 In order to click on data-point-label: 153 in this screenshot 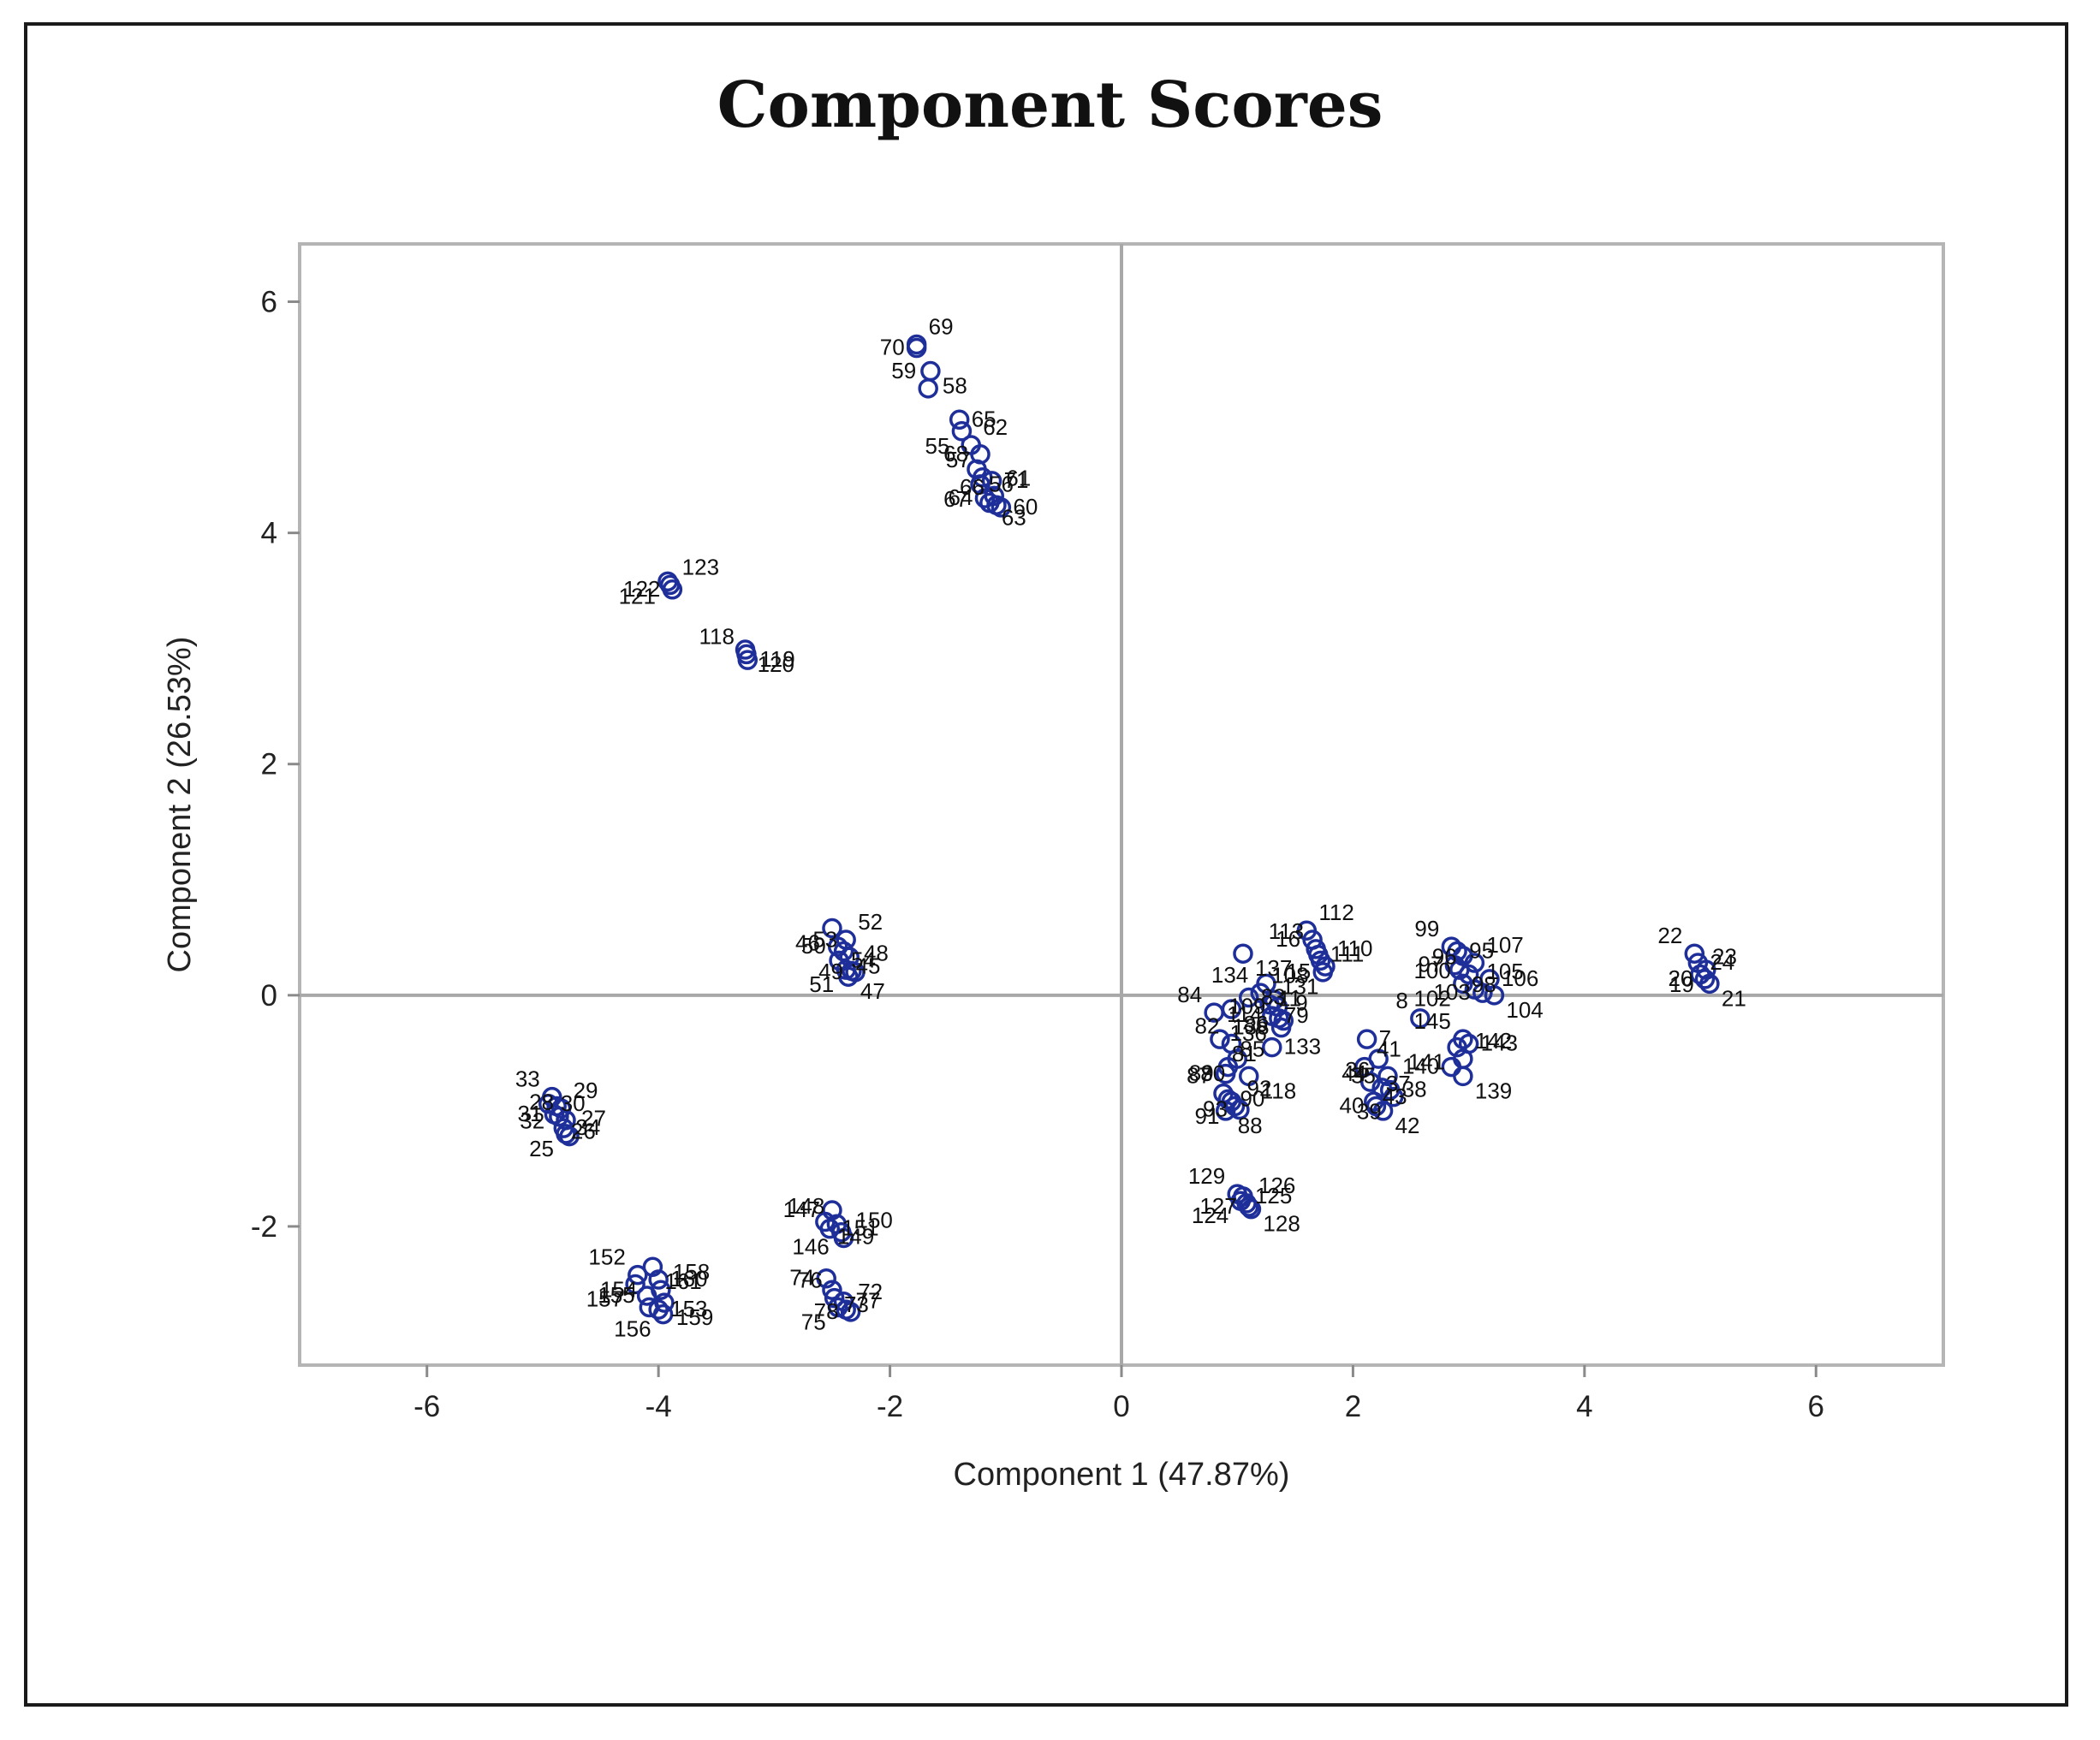, I will do `click(688, 1308)`.